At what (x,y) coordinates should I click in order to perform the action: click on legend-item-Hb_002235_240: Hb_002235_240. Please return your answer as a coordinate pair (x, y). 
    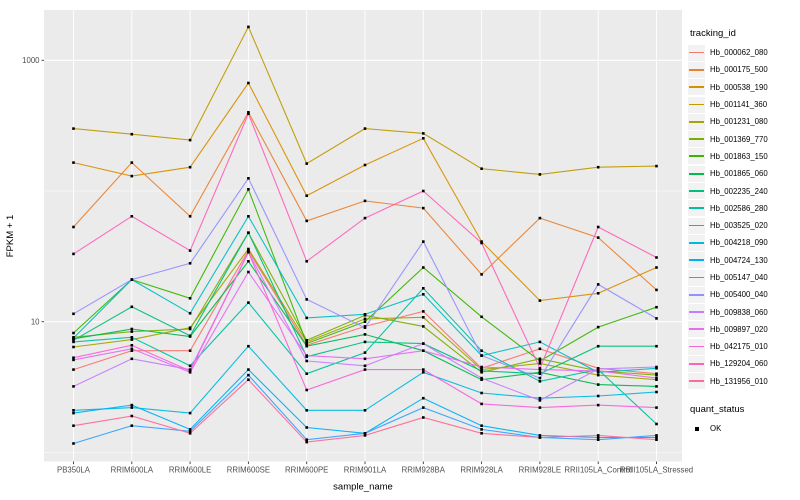
    Looking at the image, I should click on (744, 191).